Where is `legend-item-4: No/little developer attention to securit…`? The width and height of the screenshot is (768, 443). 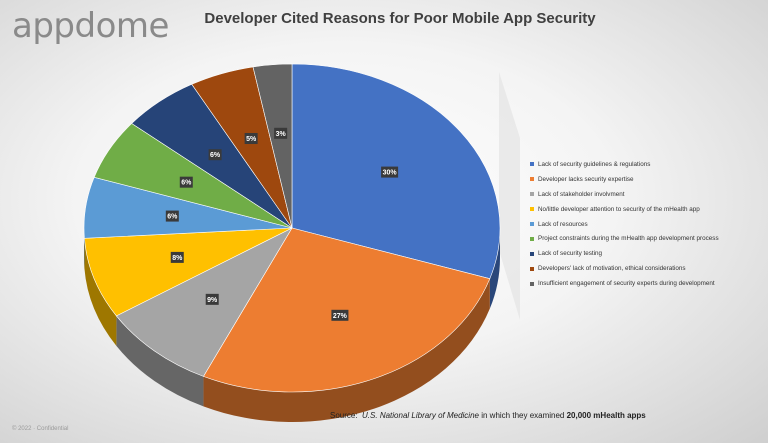
legend-item-4: No/little developer attention to securit… is located at coordinates (646, 209).